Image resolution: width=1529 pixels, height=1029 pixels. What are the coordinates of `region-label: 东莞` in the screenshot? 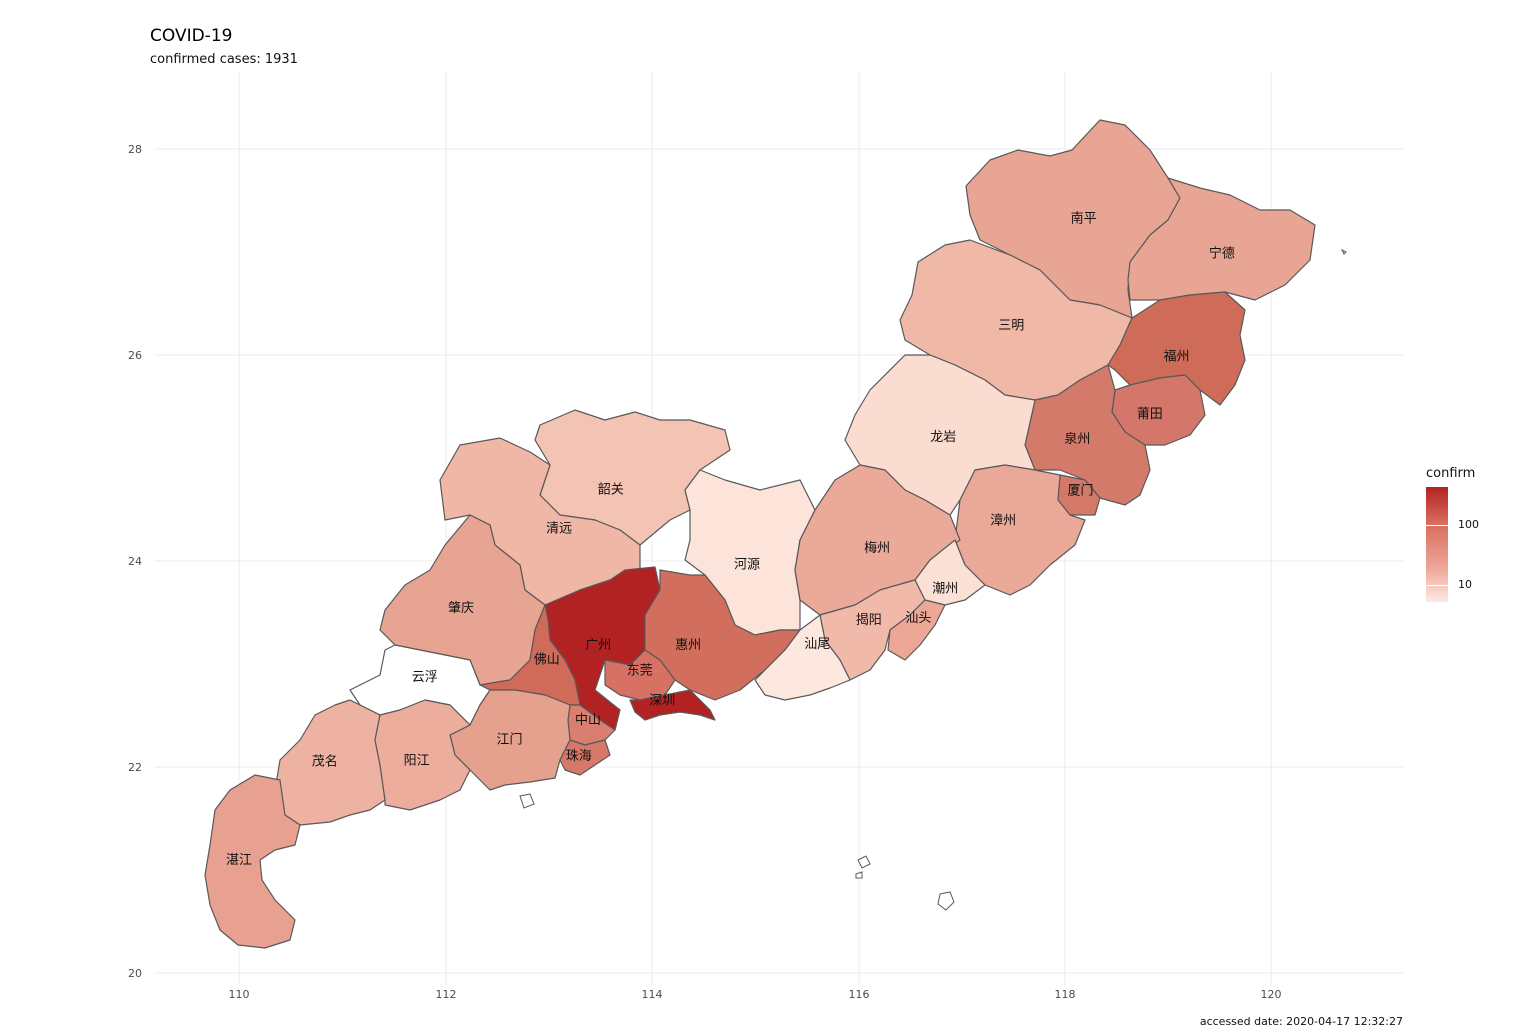 It's located at (640, 671).